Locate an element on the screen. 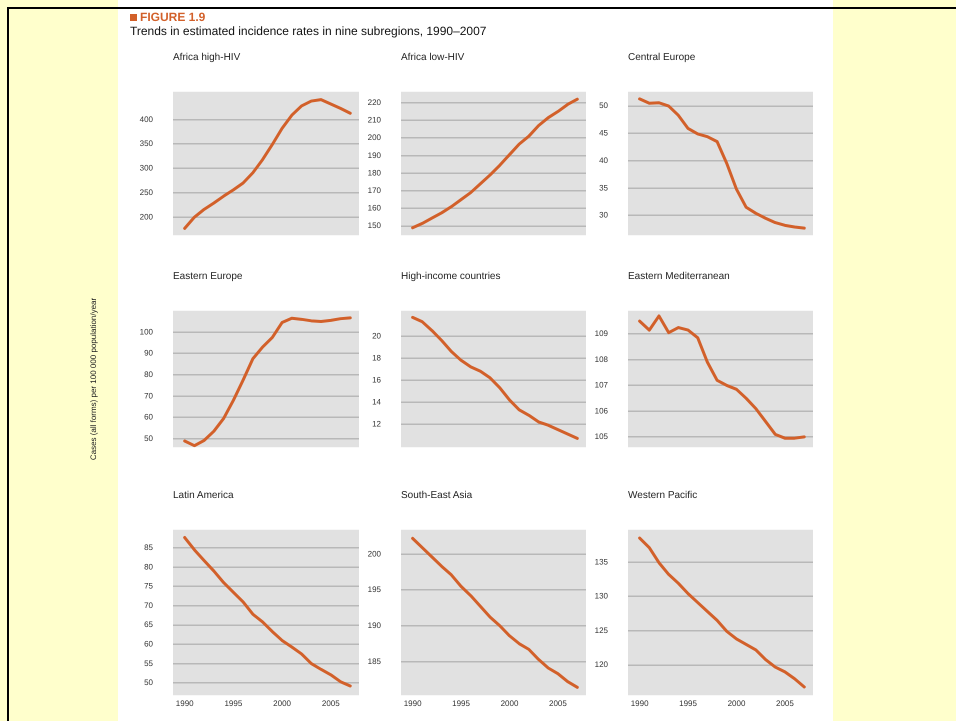  y-tick-label: 16 is located at coordinates (377, 379).